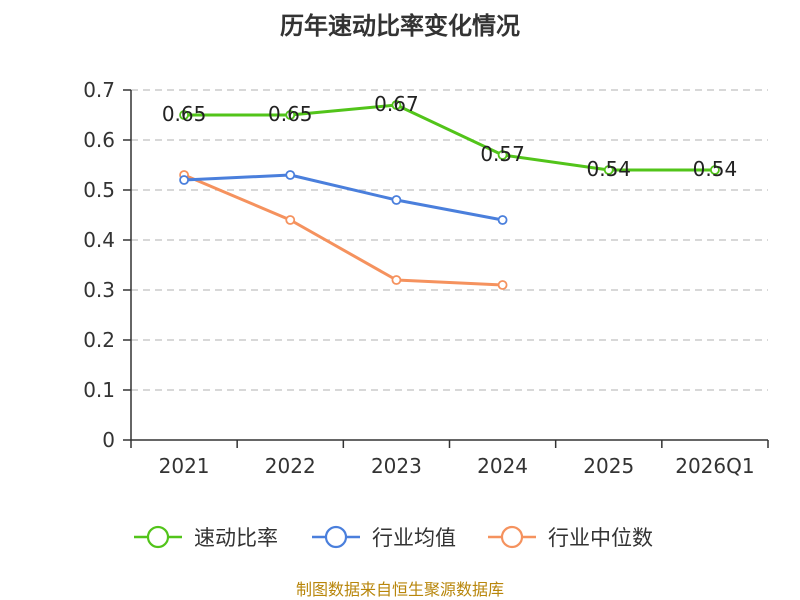  Describe the element at coordinates (99, 140) in the screenshot. I see `y-tick-label: 0.6` at that location.